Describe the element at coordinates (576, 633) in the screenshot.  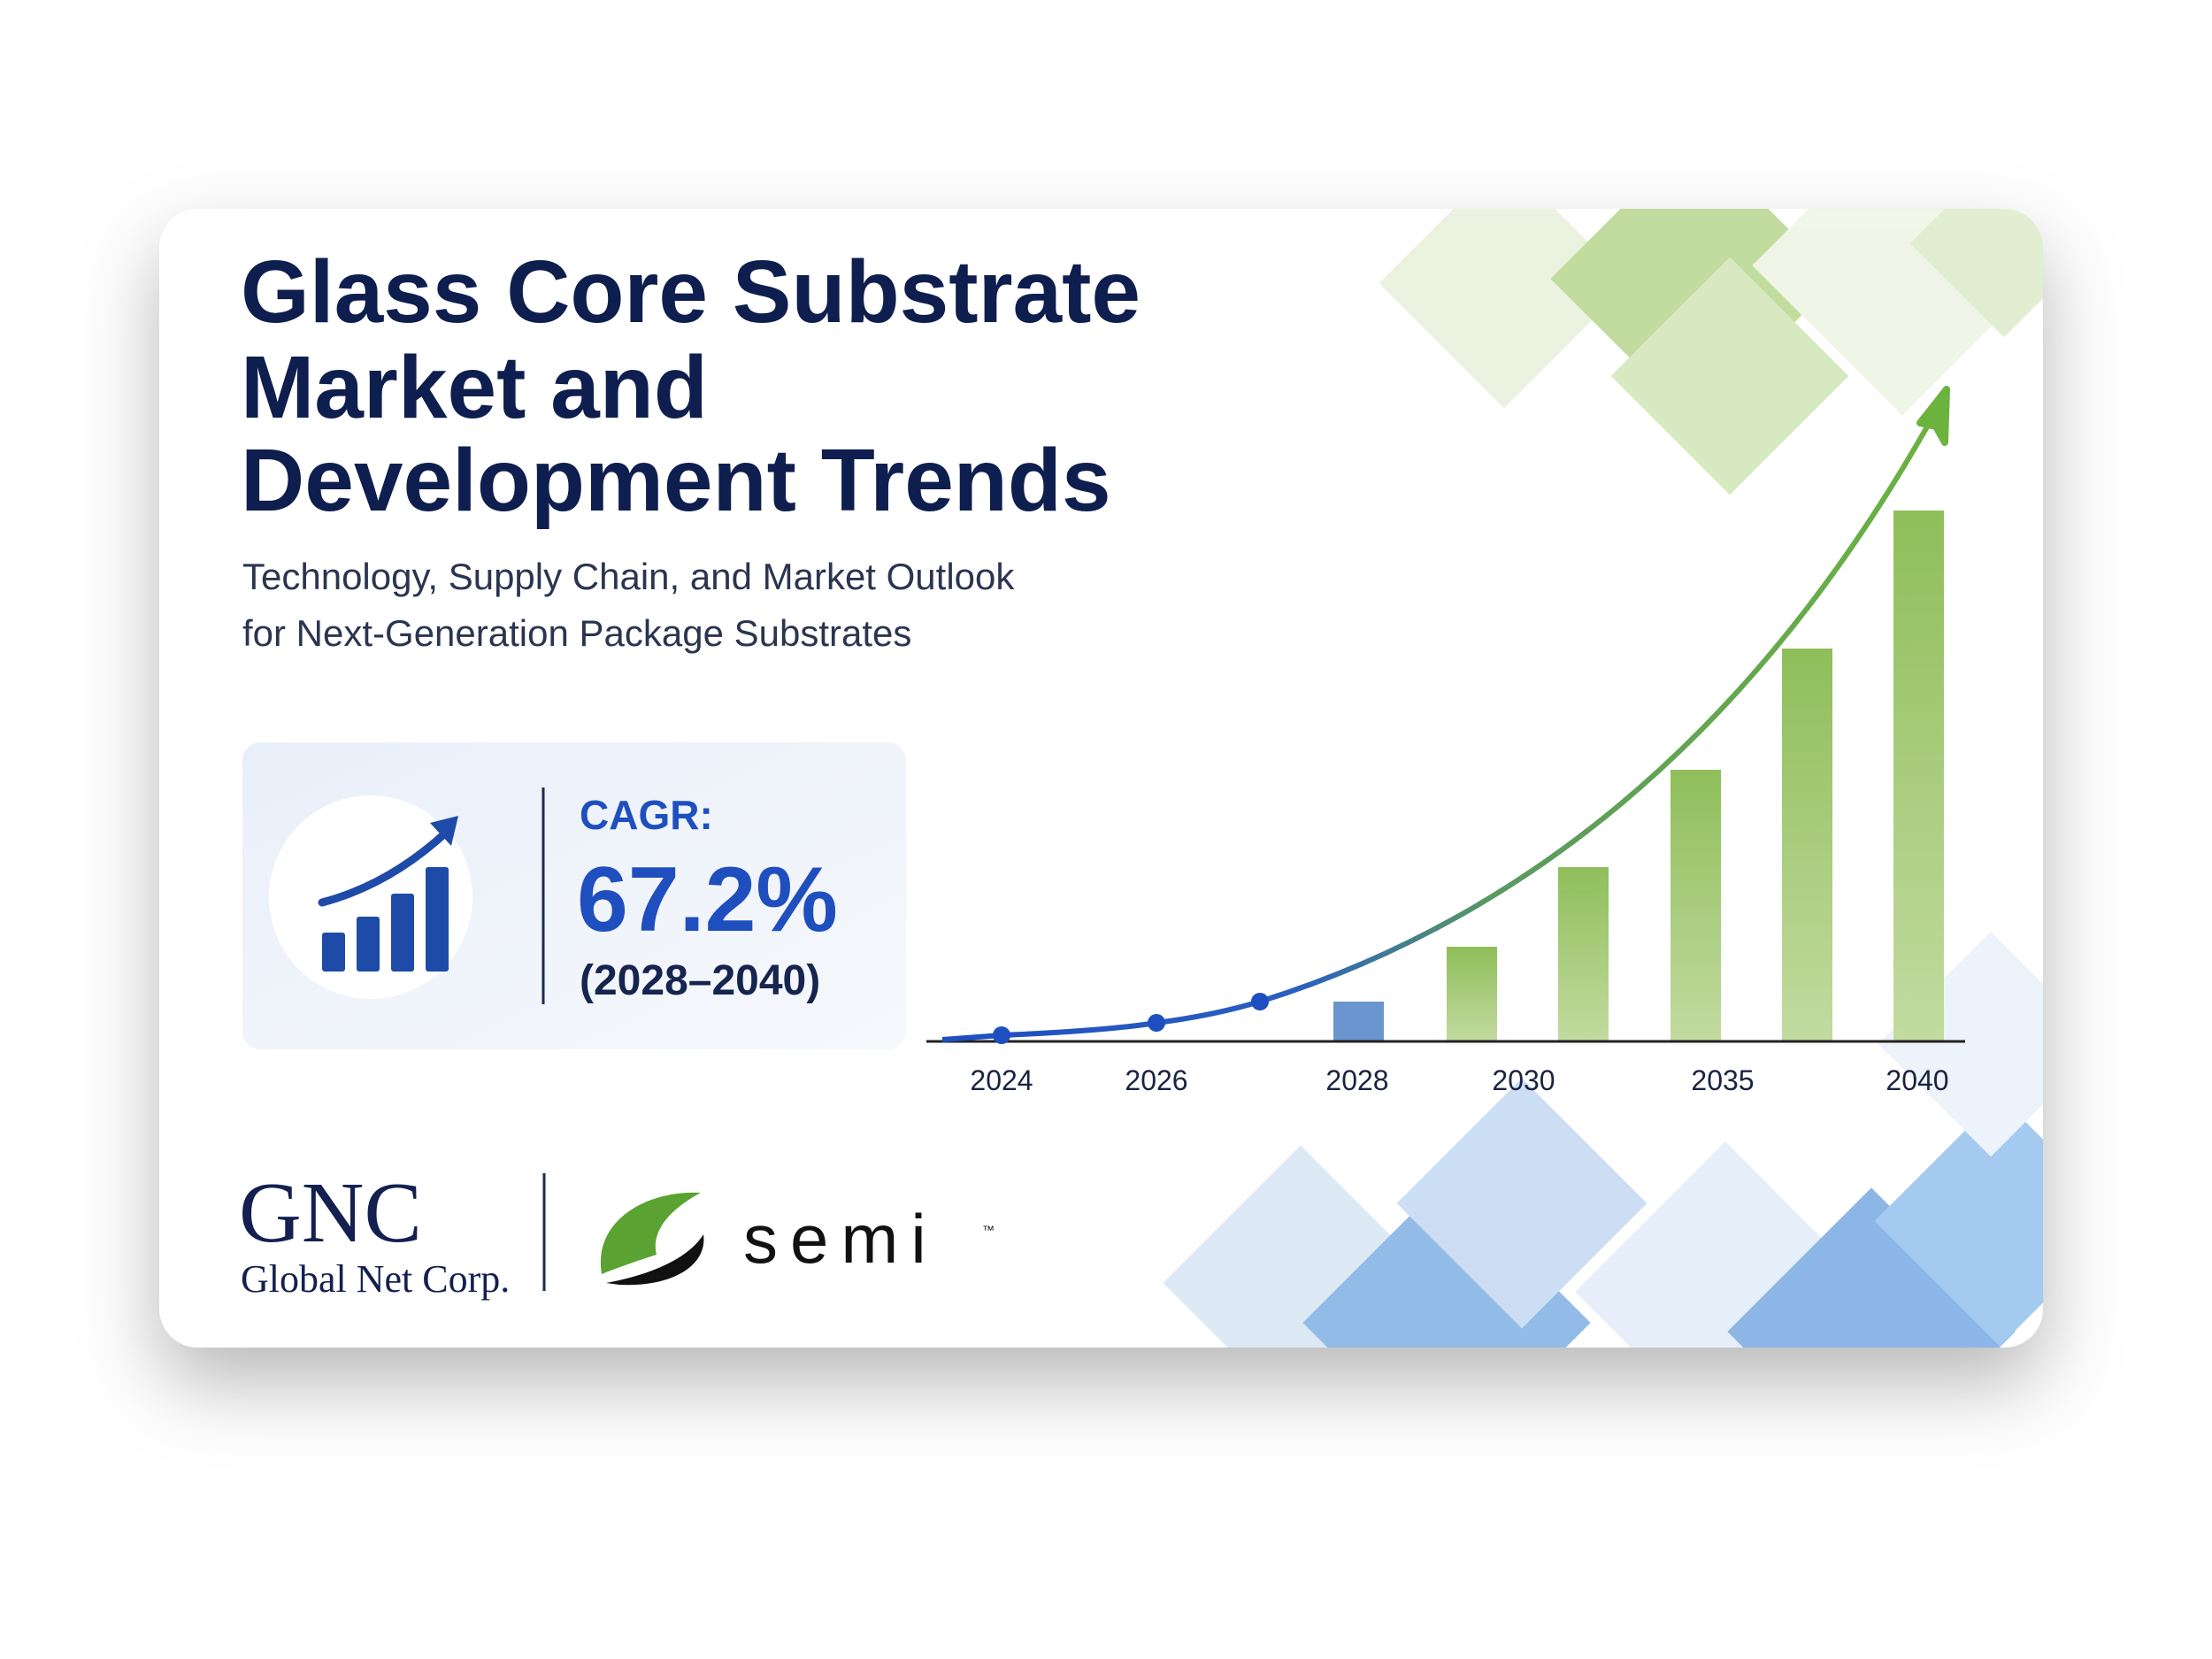
I see `subtitle-line: for Next-Generation Package Substrates` at that location.